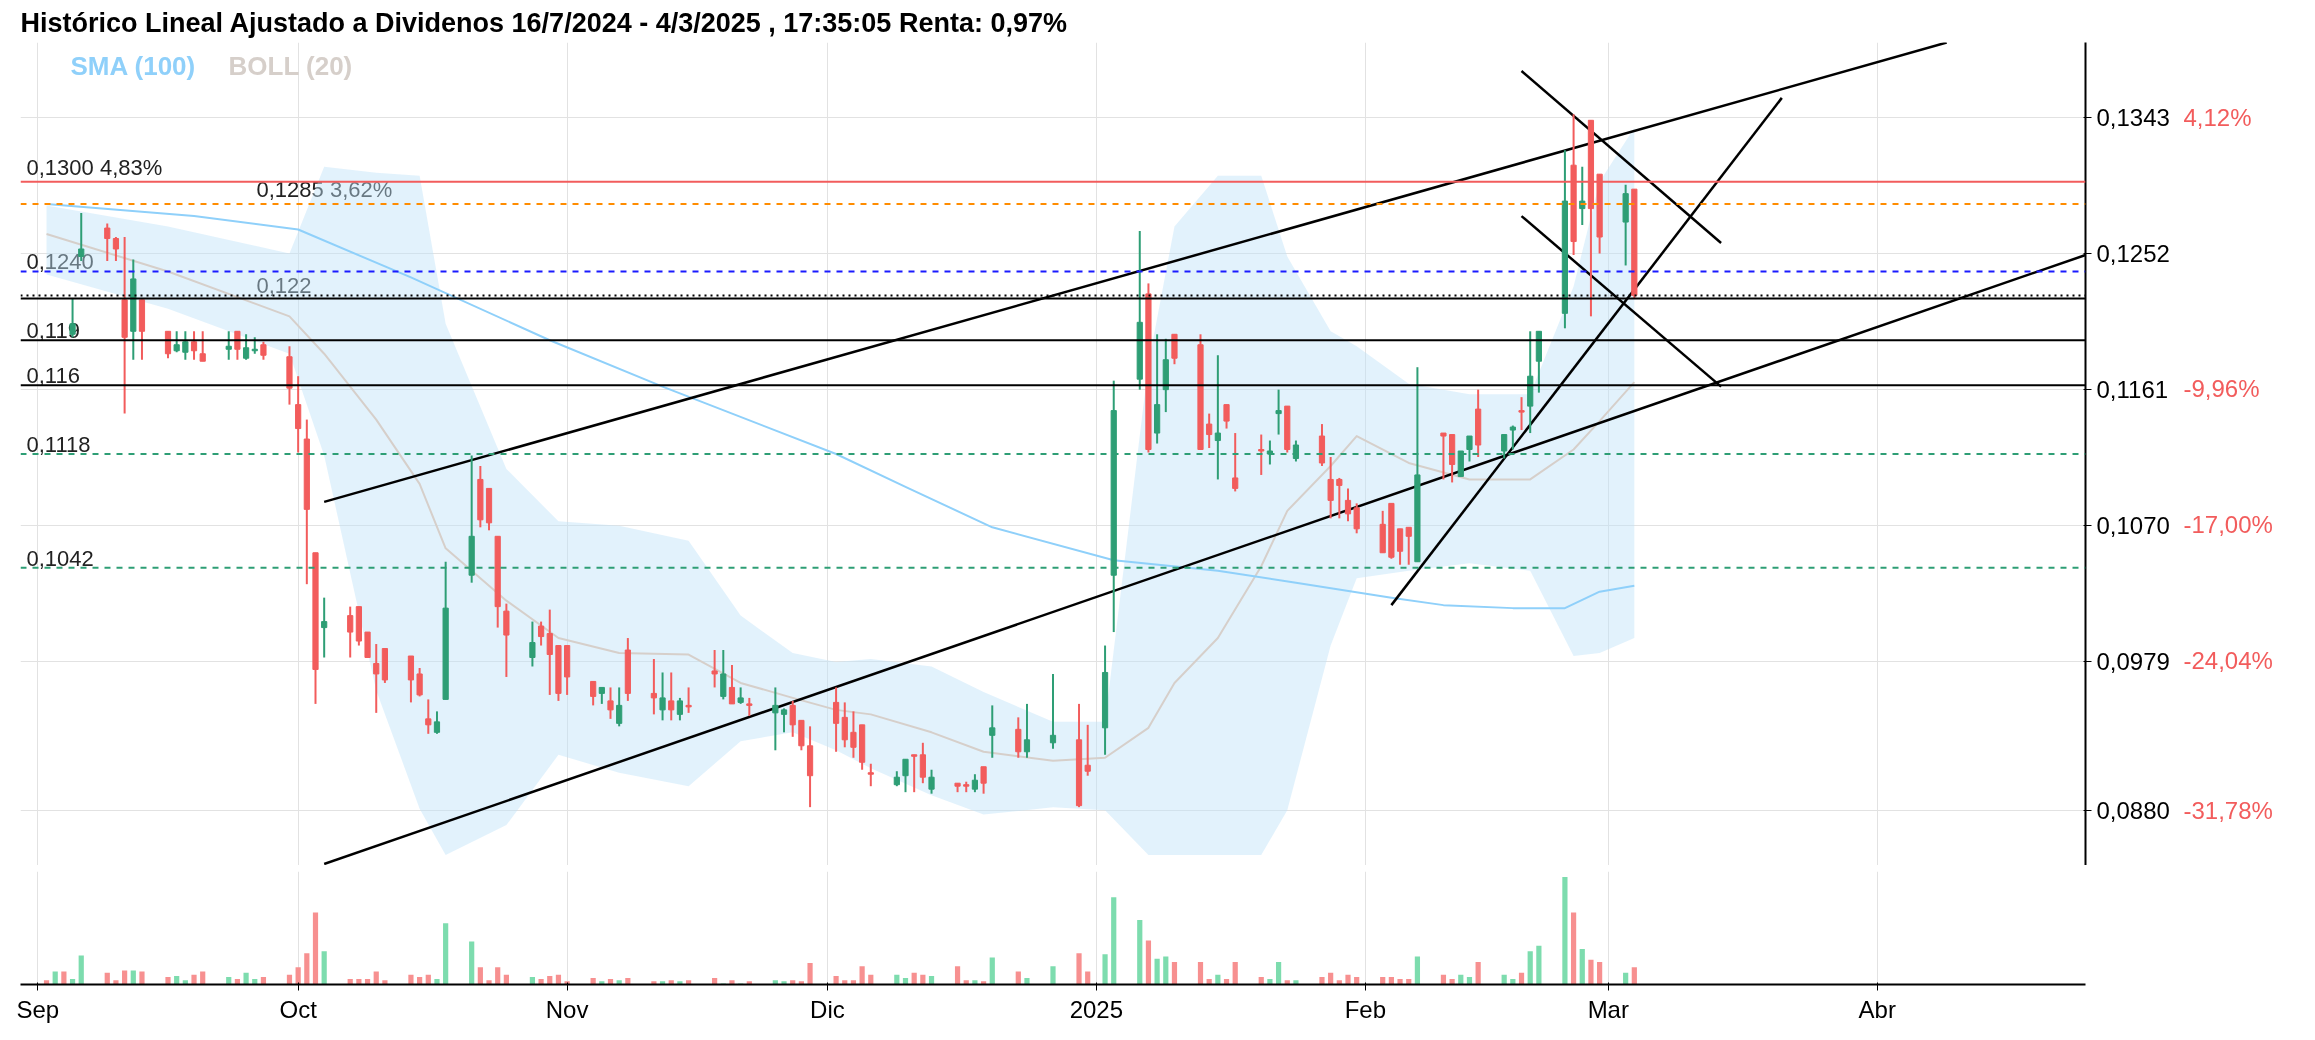 The width and height of the screenshot is (2315, 1040). I want to click on y3-tick-label: 4,12%, so click(2217, 117).